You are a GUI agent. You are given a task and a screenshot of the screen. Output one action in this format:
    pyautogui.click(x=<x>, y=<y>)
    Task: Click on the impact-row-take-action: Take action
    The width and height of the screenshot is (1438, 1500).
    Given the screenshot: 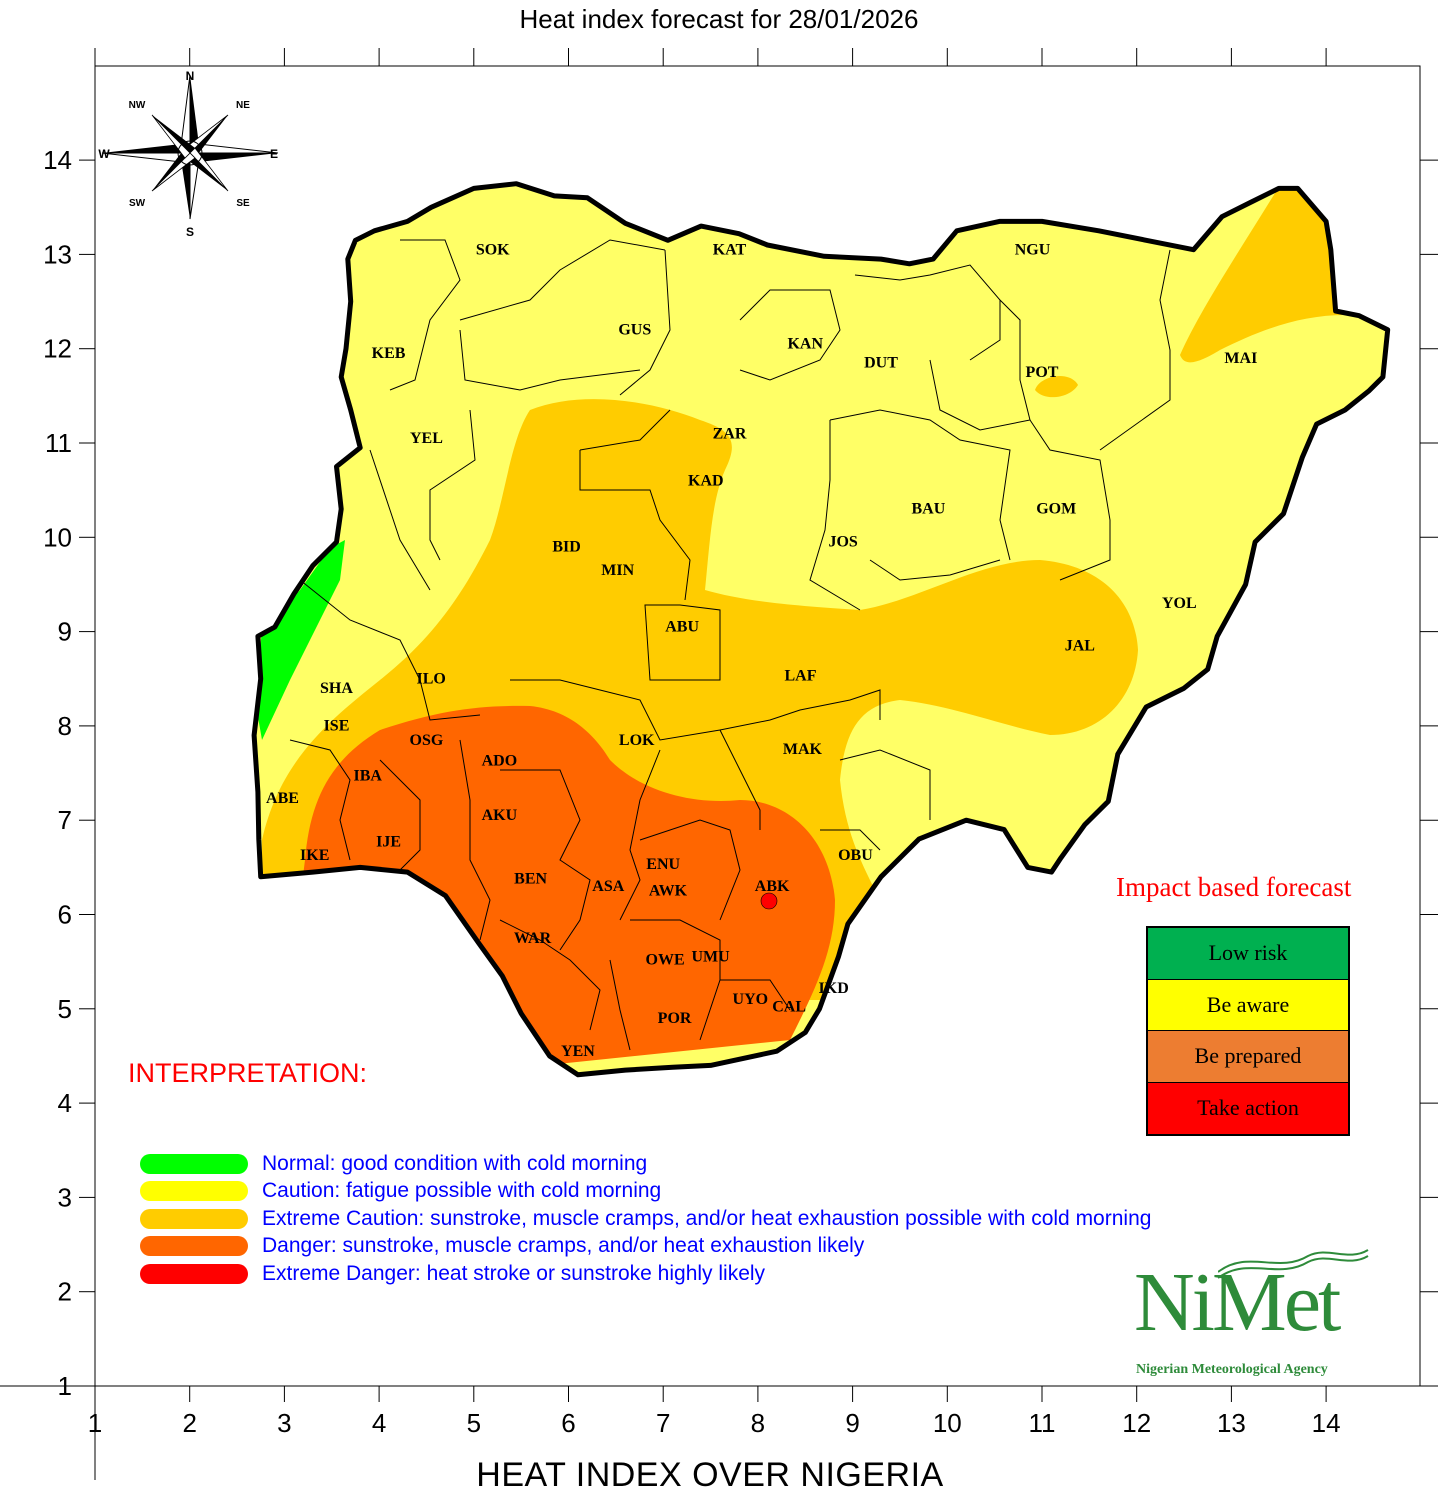 What is the action you would take?
    pyautogui.click(x=1248, y=1108)
    